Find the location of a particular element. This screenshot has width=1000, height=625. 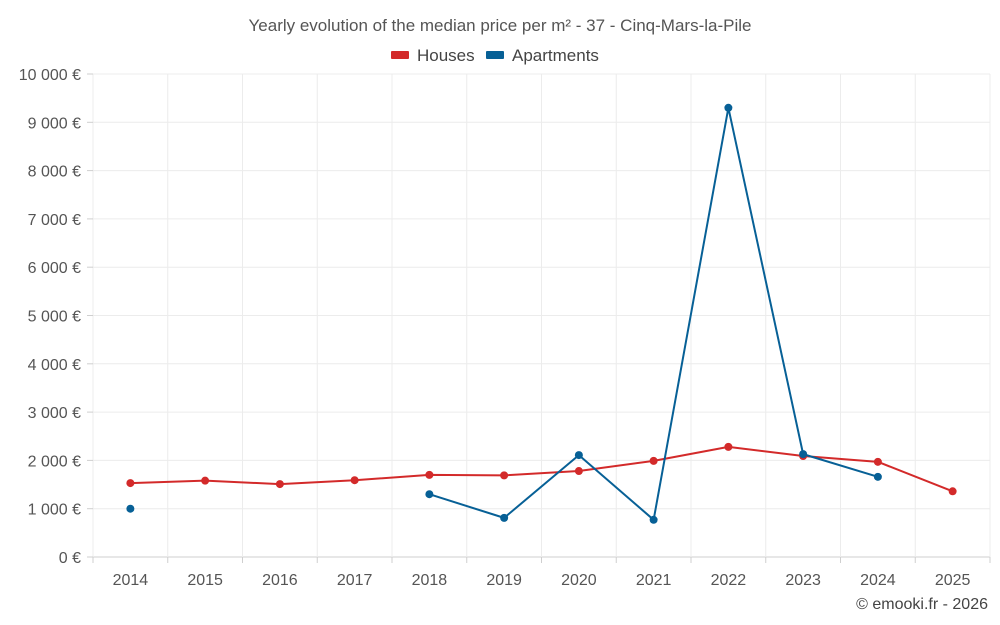

point-houses-2018 is located at coordinates (429, 474).